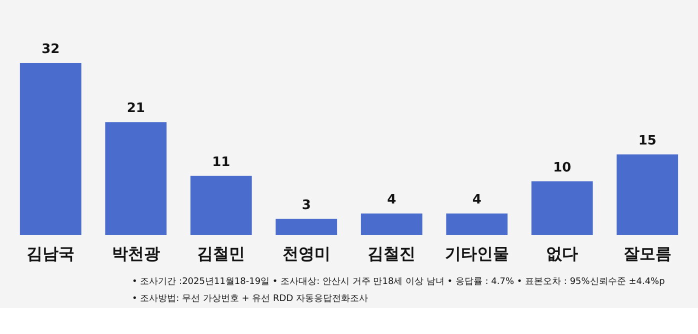  Describe the element at coordinates (647, 140) in the screenshot. I see `data-label: 15` at that location.